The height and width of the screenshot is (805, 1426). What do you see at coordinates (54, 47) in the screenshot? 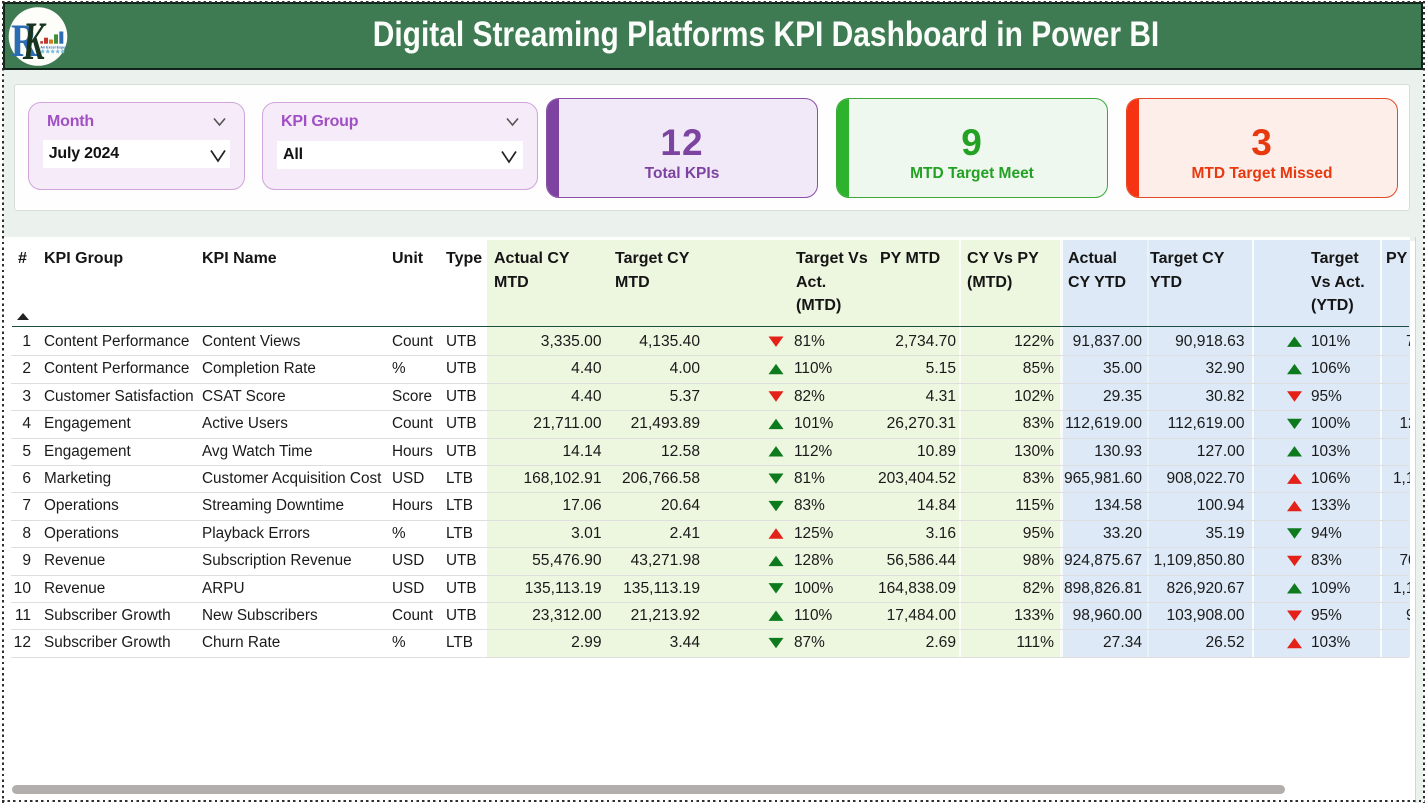
I see `svg-text: An Excel Expert` at bounding box center [54, 47].